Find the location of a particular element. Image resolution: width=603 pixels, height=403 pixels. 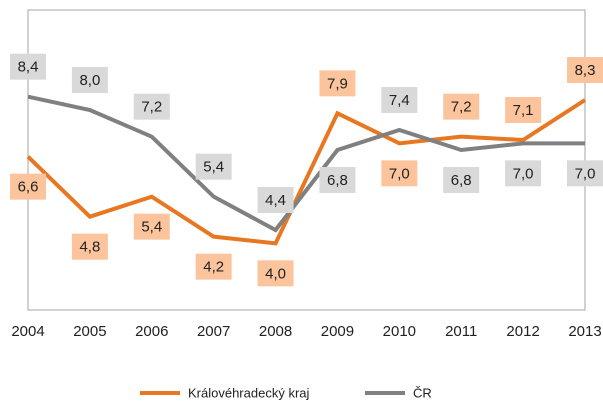

data-label: 8,4 is located at coordinates (28, 67).